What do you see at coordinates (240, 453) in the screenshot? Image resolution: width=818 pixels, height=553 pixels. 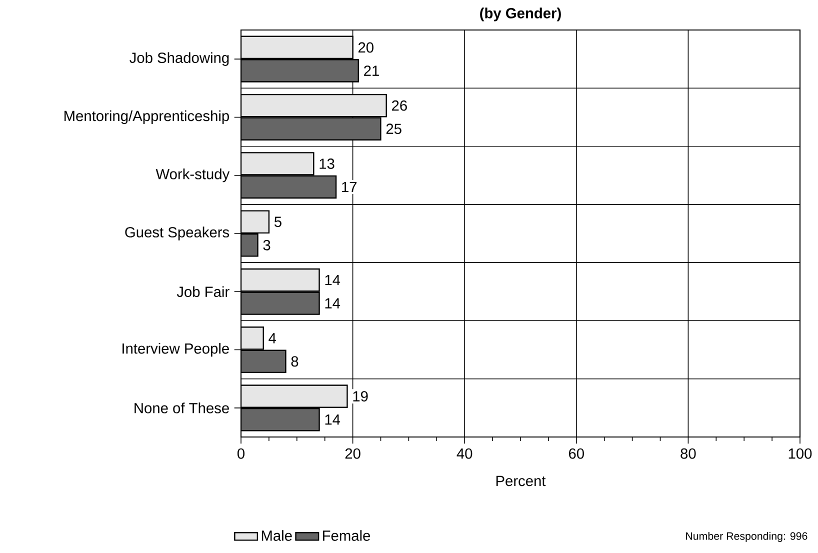 I see `x-tick-label: 0` at bounding box center [240, 453].